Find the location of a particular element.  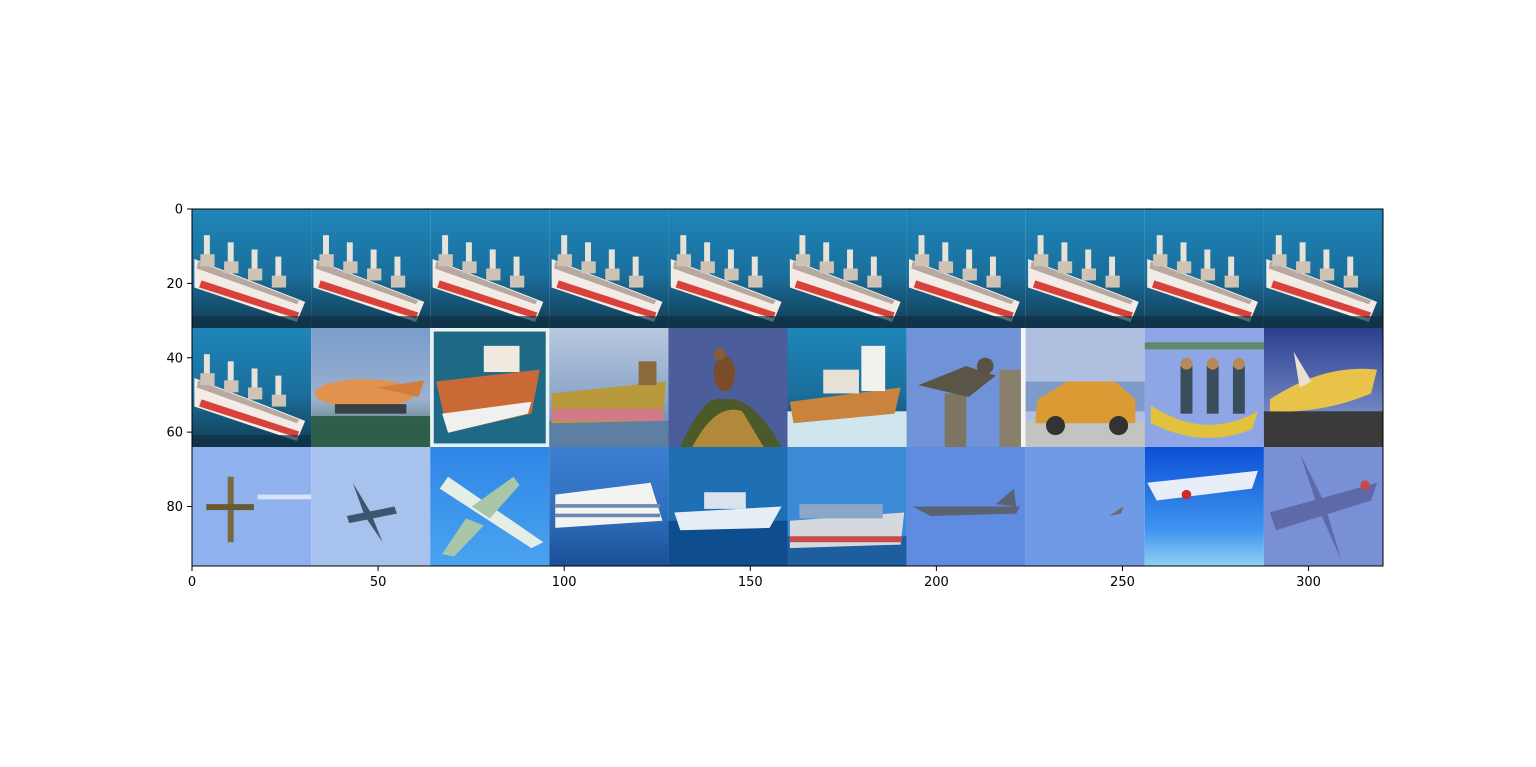

x-tick-label: 150 is located at coordinates (750, 582).